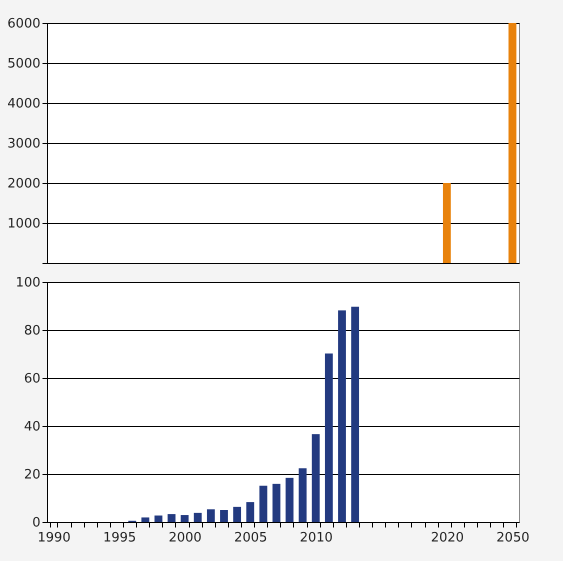 This screenshot has width=563, height=561. Describe the element at coordinates (23, 104) in the screenshot. I see `y-tick-label: 4000` at that location.